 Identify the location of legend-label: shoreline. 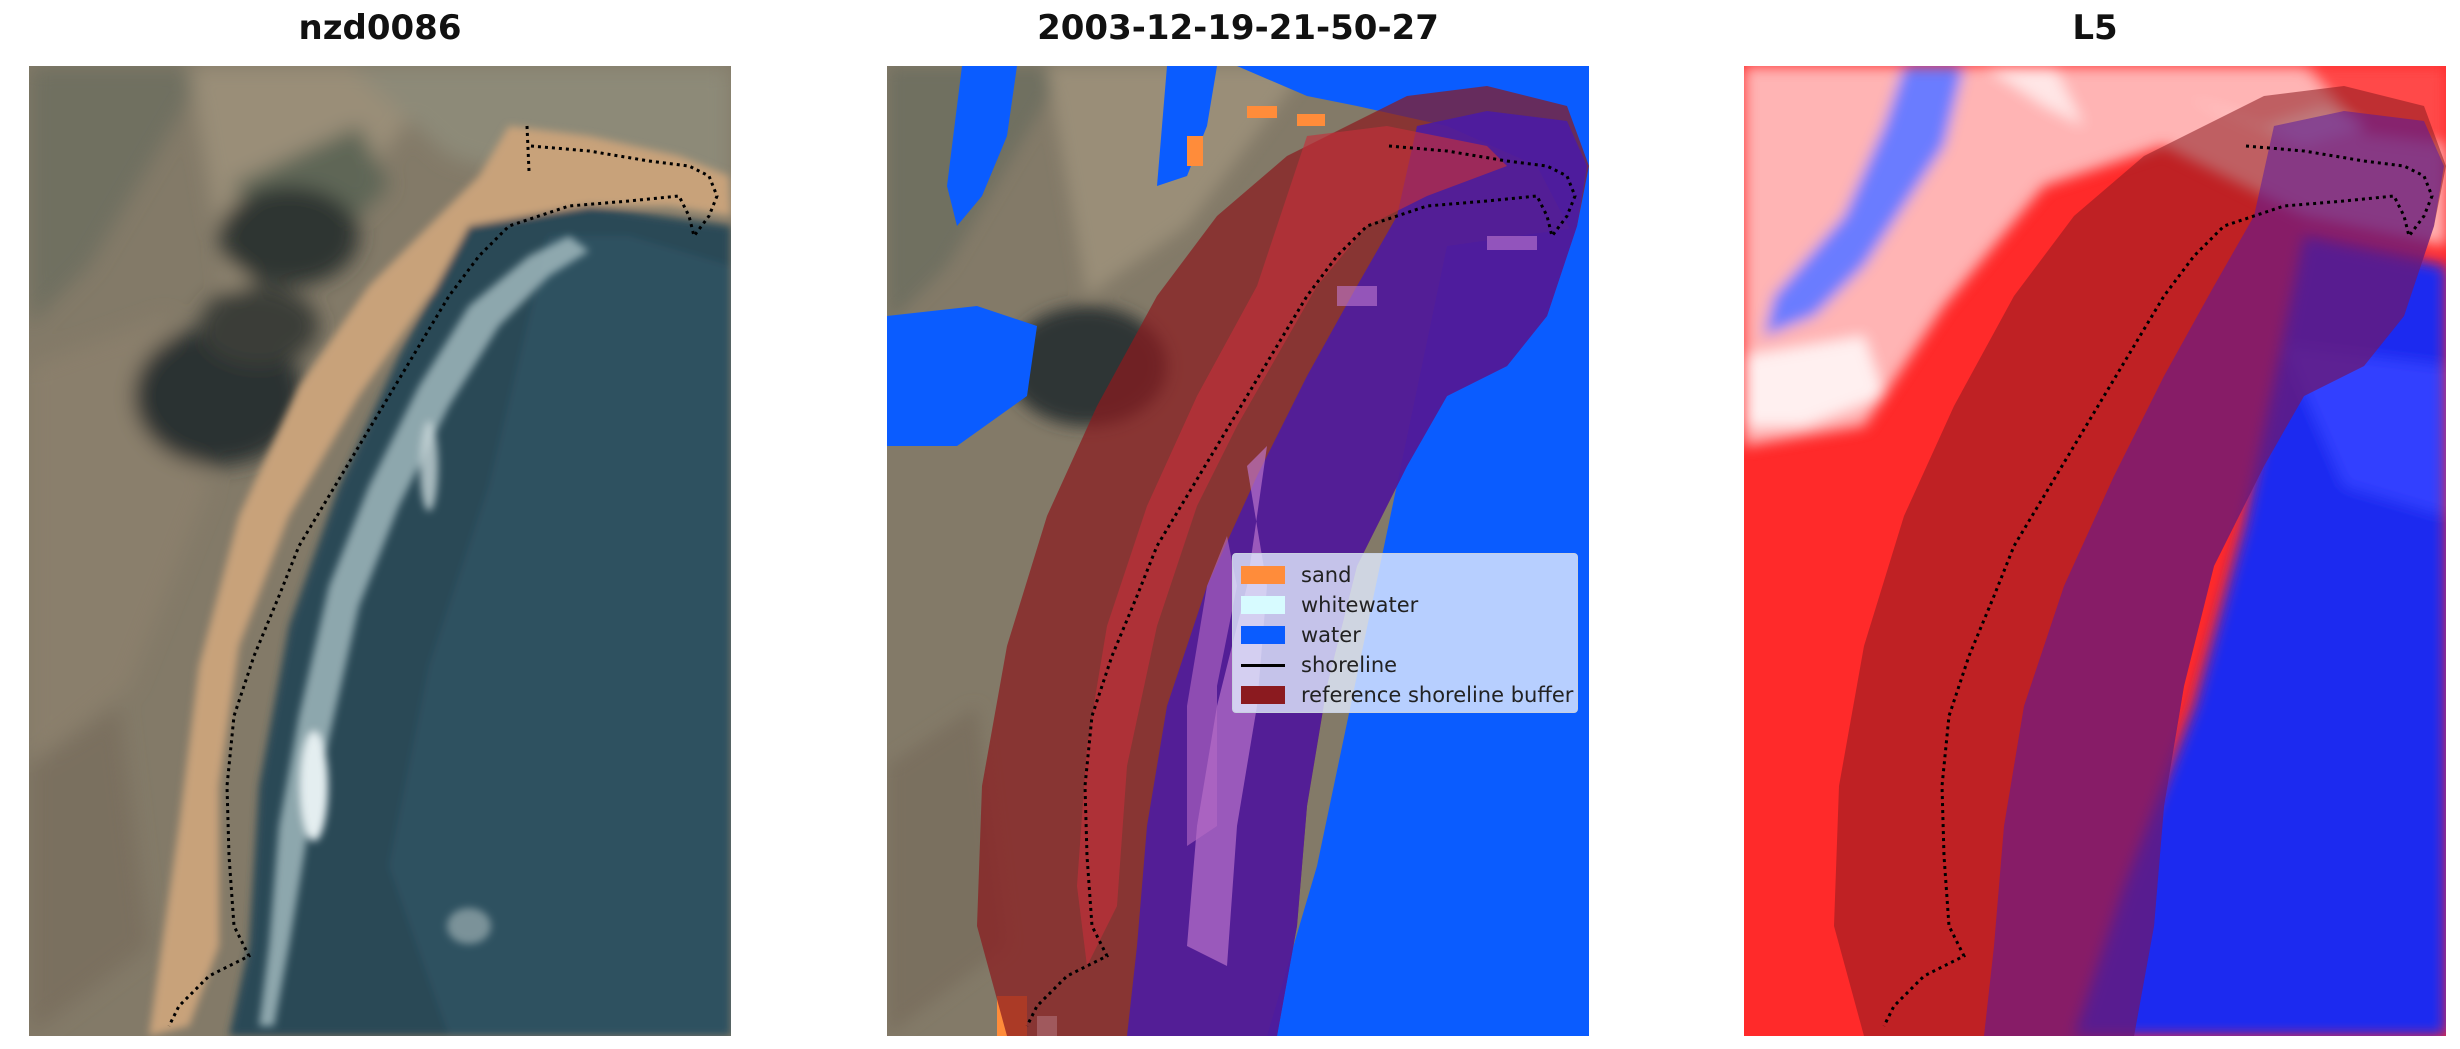
(1349, 665).